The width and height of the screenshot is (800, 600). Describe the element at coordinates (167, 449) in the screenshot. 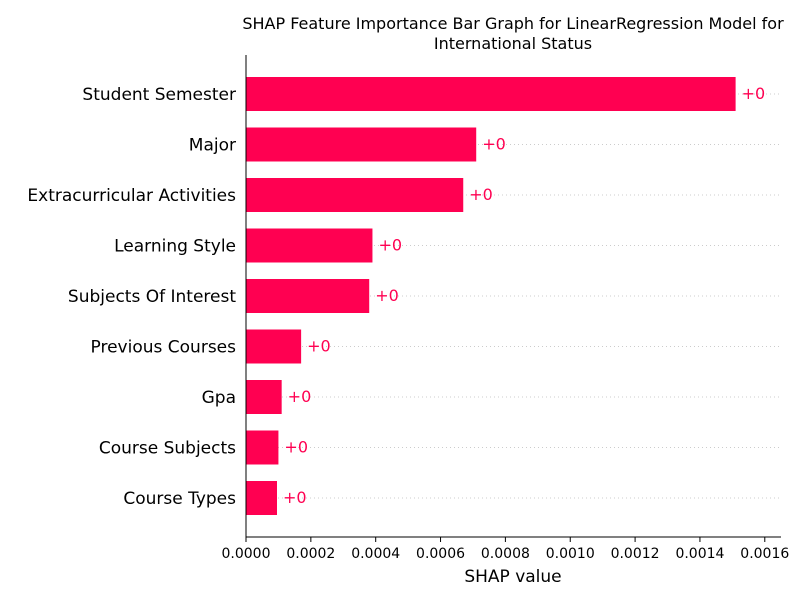

I see `category-label-course-subjects: Course Subjects` at that location.